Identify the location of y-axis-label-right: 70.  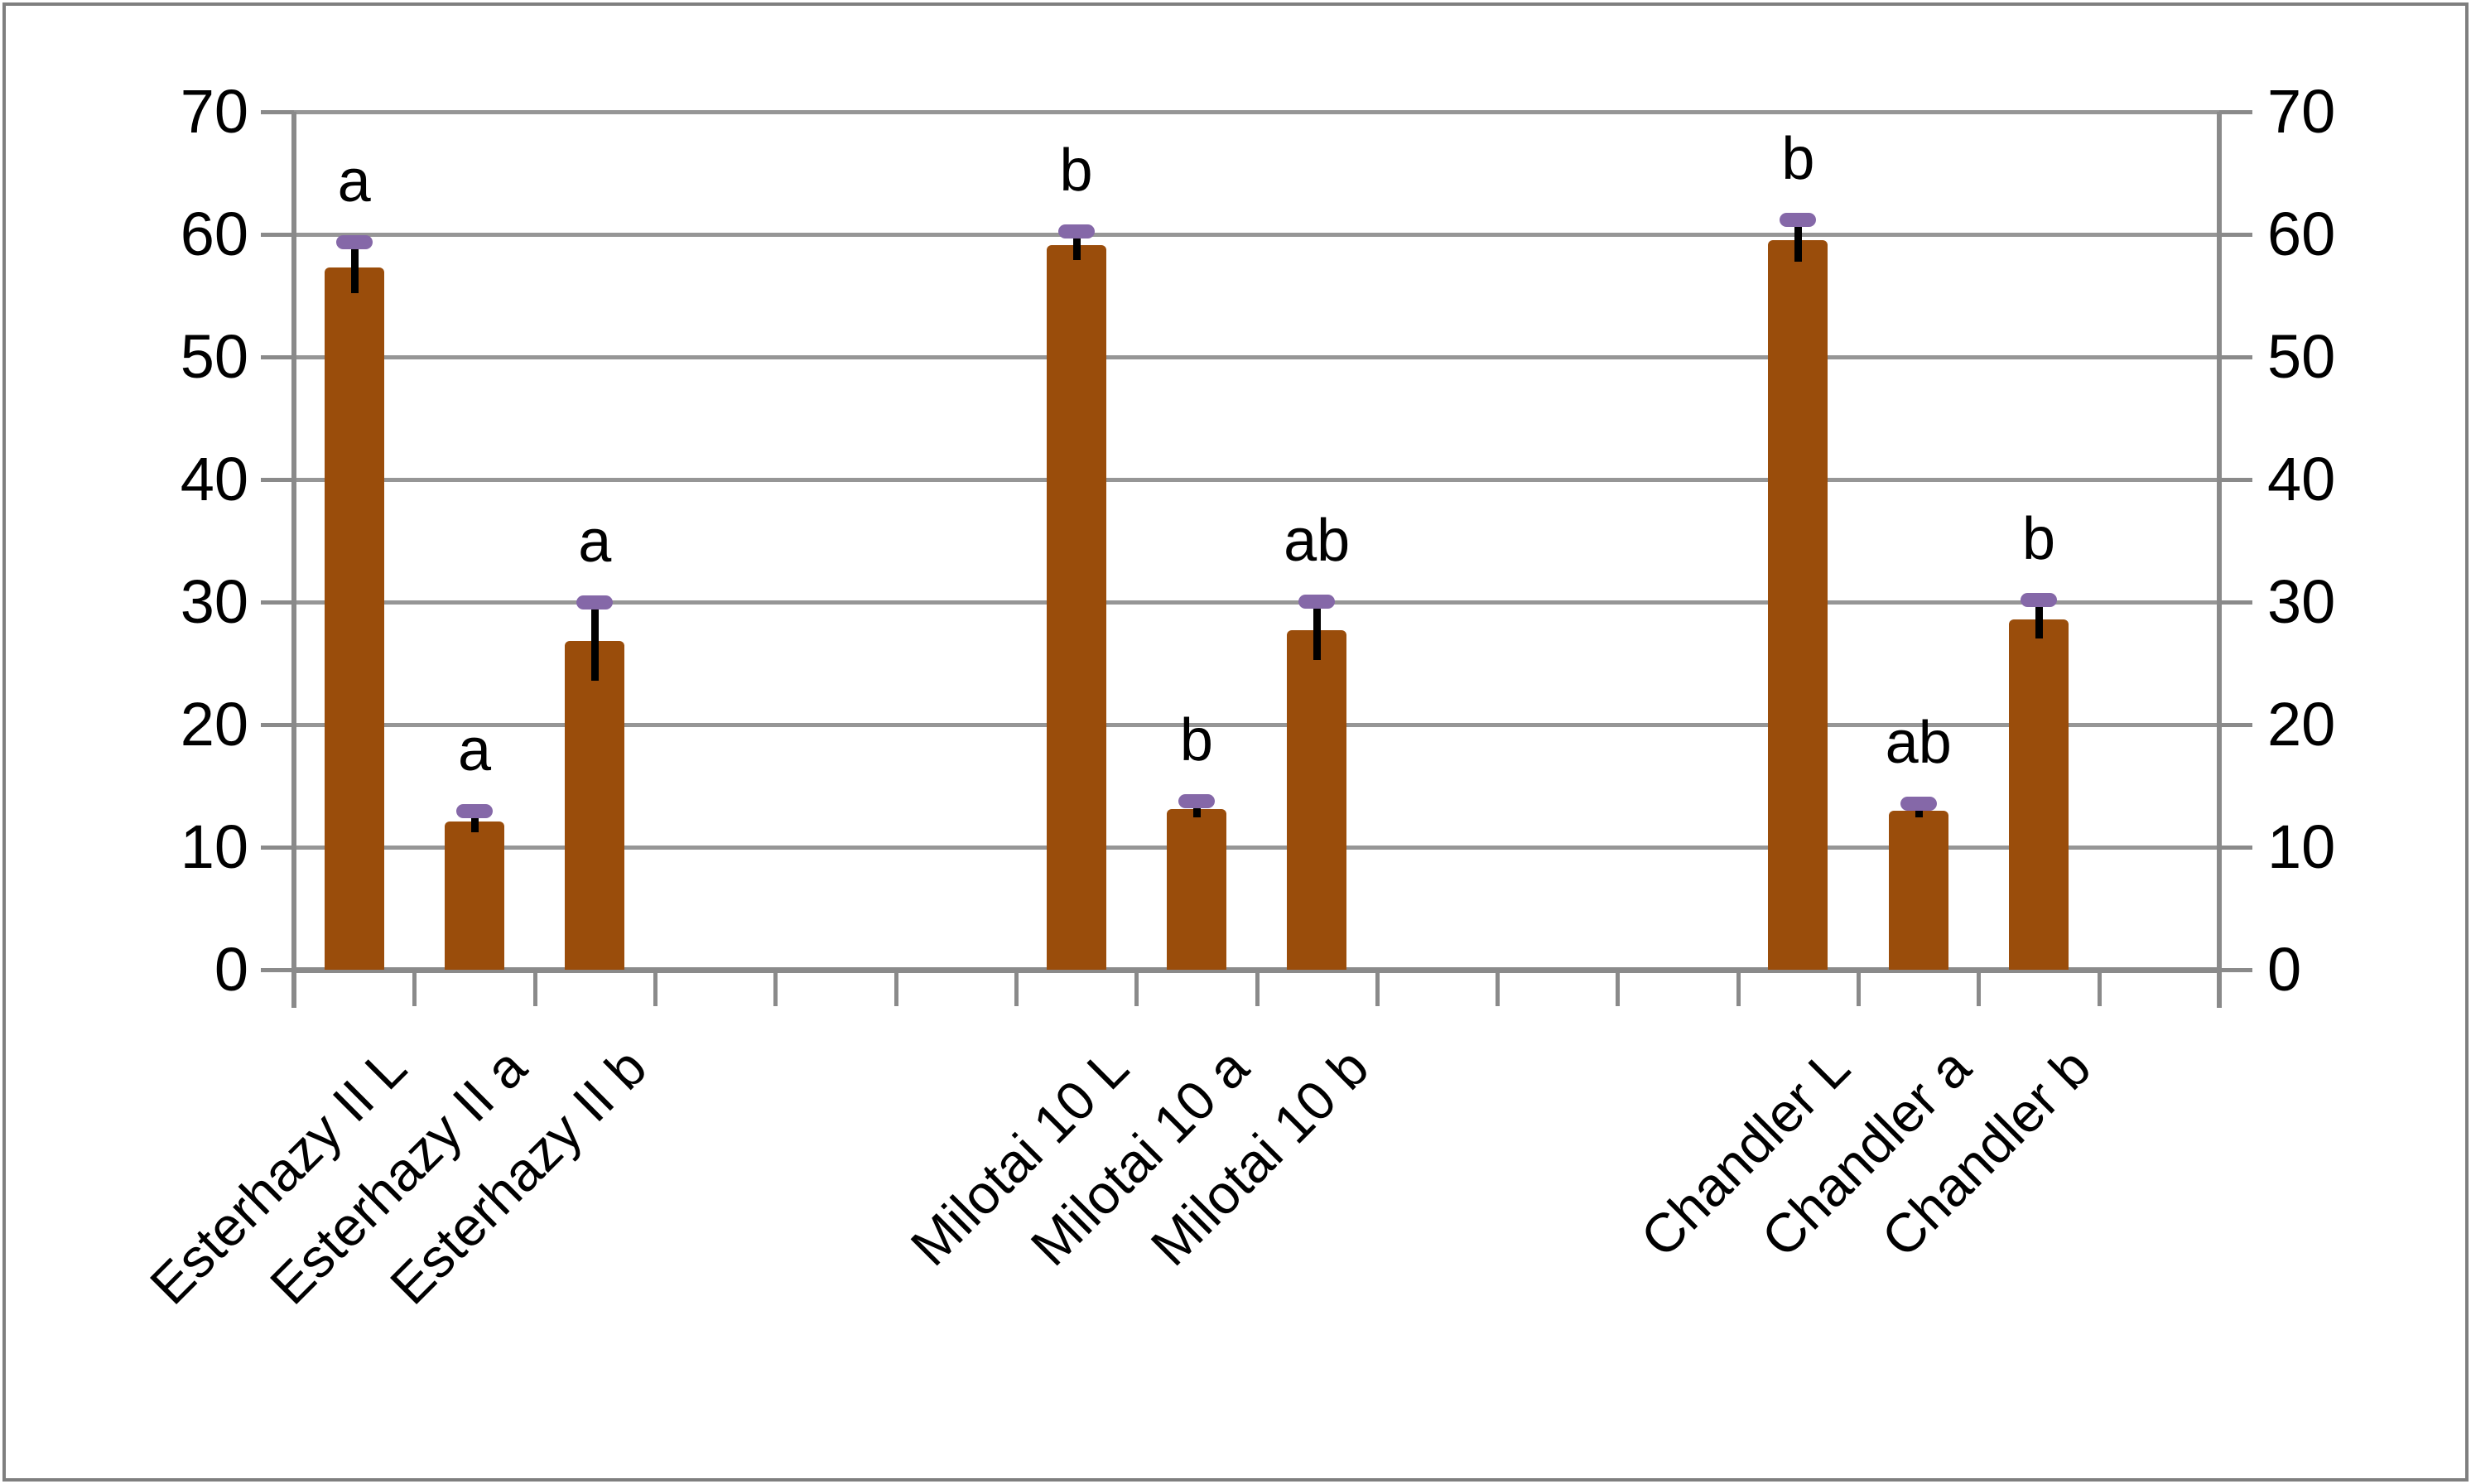
(2301, 111).